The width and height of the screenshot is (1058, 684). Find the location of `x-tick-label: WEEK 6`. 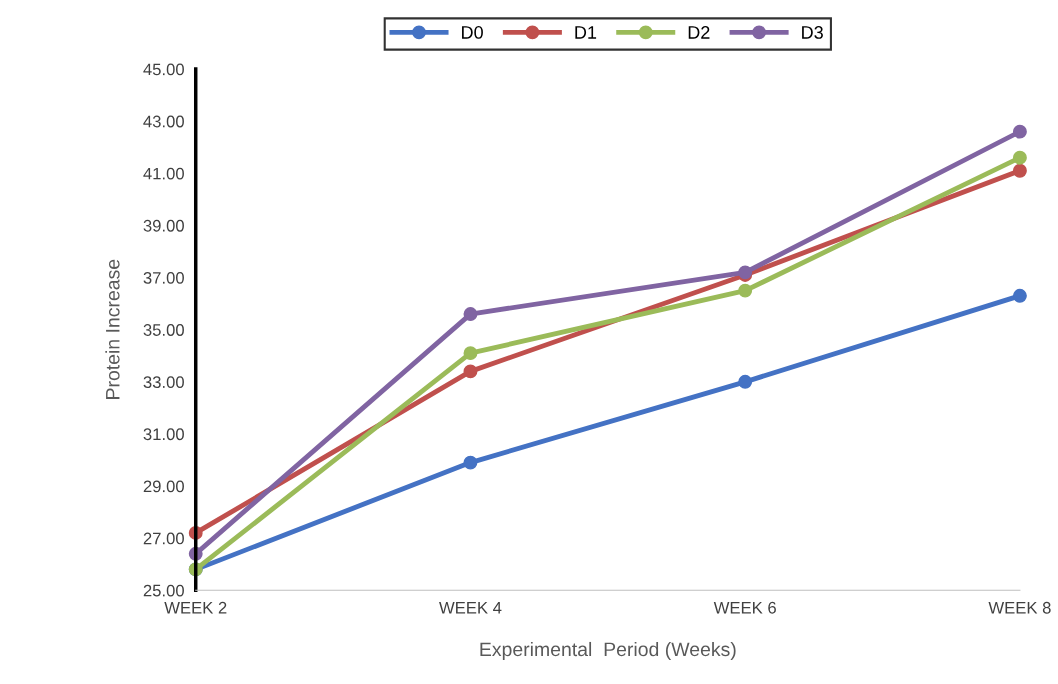

x-tick-label: WEEK 6 is located at coordinates (744, 607).